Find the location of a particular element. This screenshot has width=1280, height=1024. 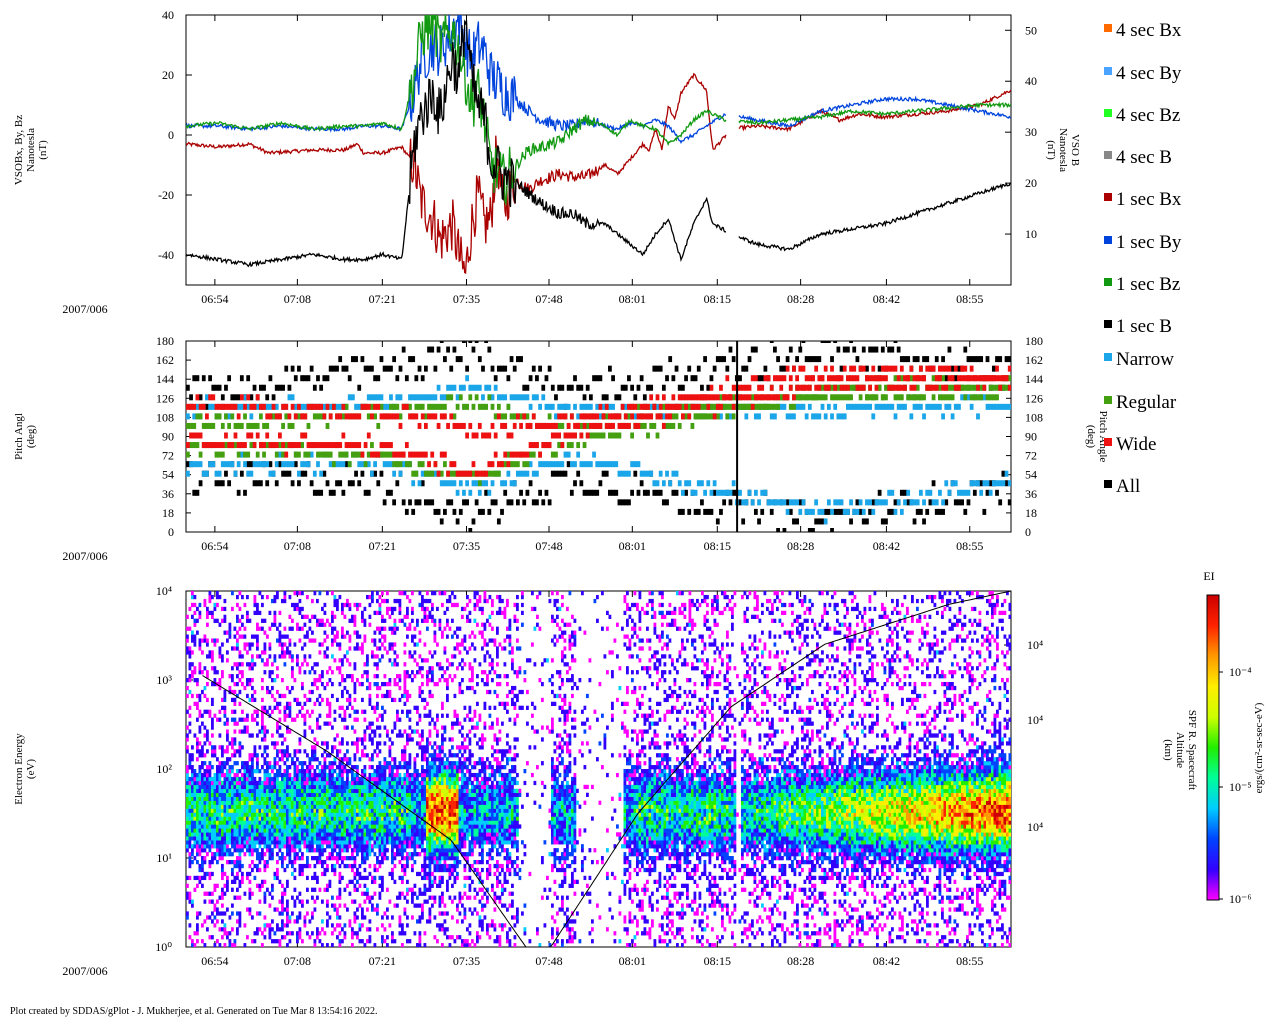

spectrogram-ylabel-right: Altitude is located at coordinates (1180, 750).